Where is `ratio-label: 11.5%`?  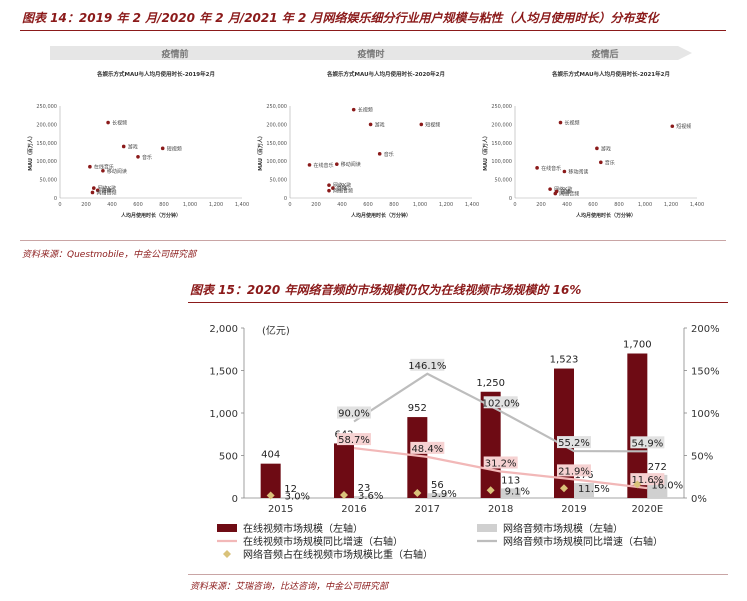
ratio-label: 11.5% is located at coordinates (594, 489).